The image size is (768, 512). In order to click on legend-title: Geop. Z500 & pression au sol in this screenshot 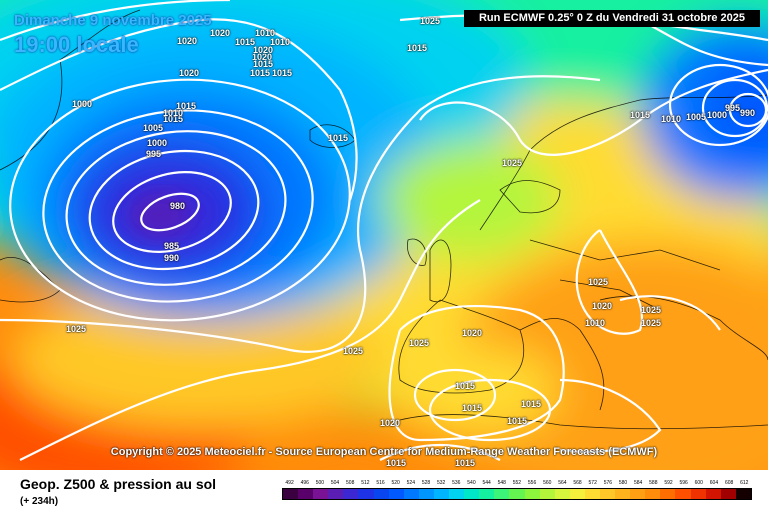, I will do `click(118, 484)`.